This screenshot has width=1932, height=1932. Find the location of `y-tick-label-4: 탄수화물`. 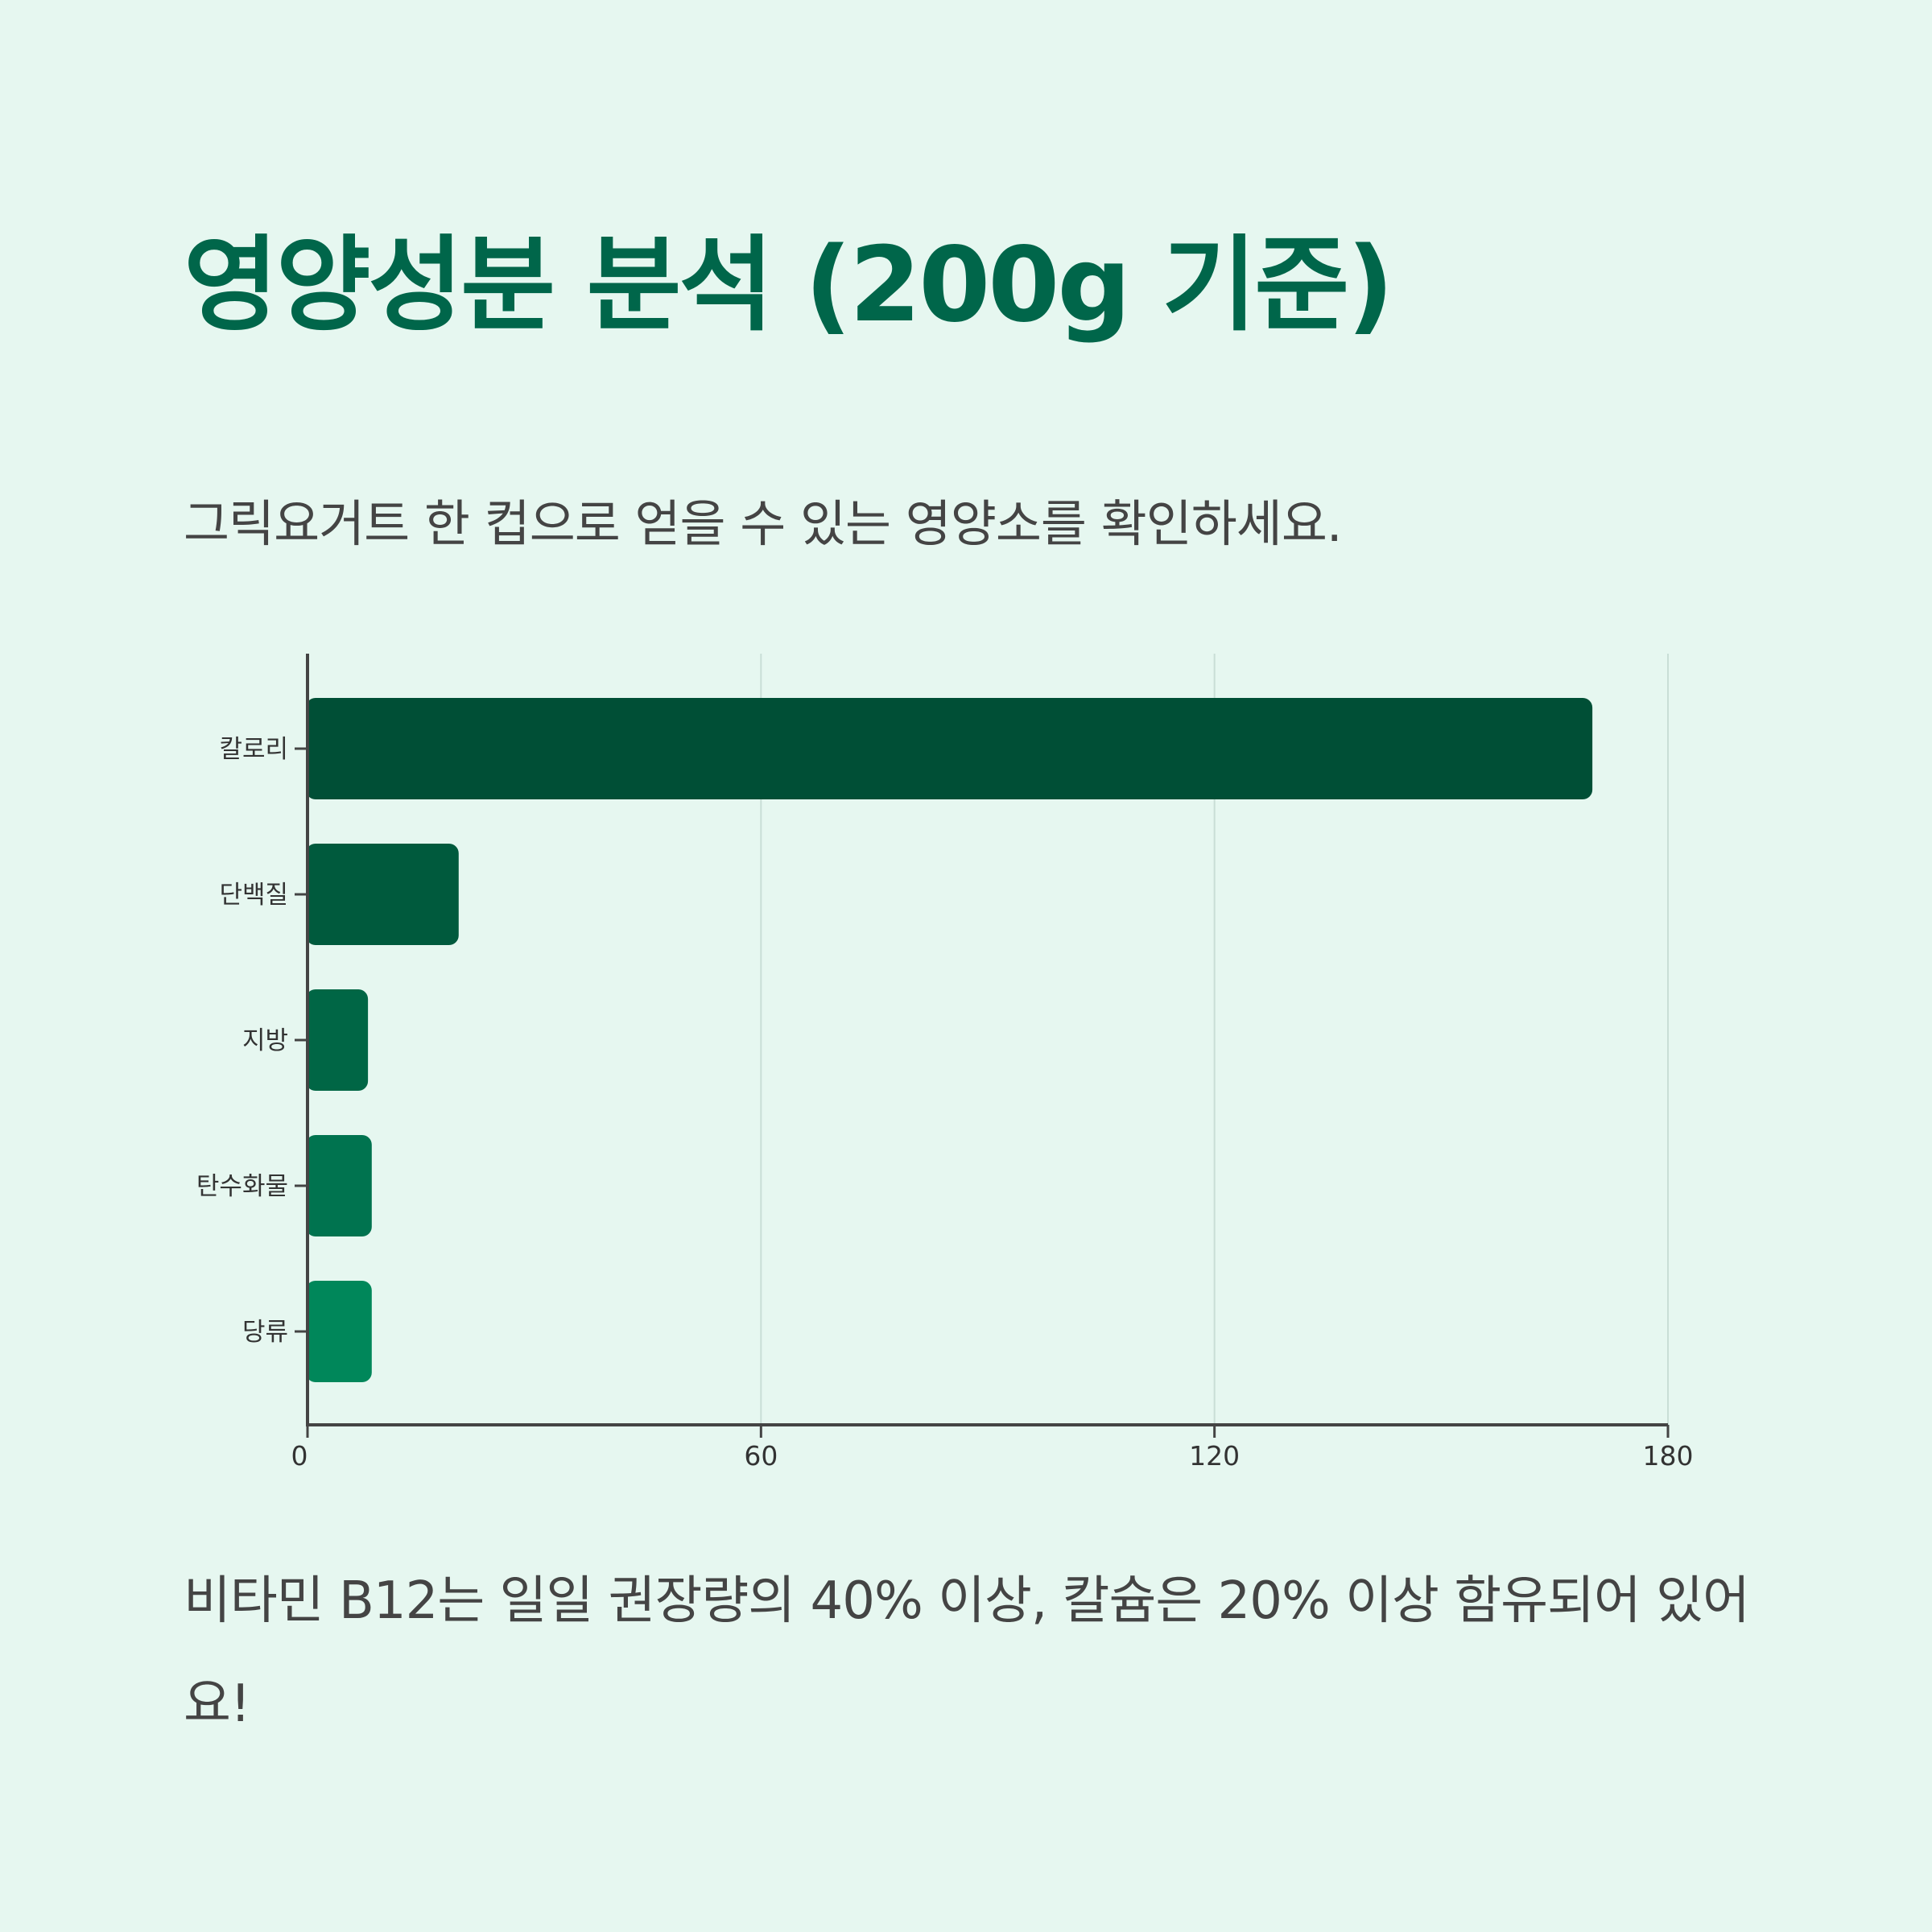

y-tick-label-4: 탄수화물 is located at coordinates (242, 1186).